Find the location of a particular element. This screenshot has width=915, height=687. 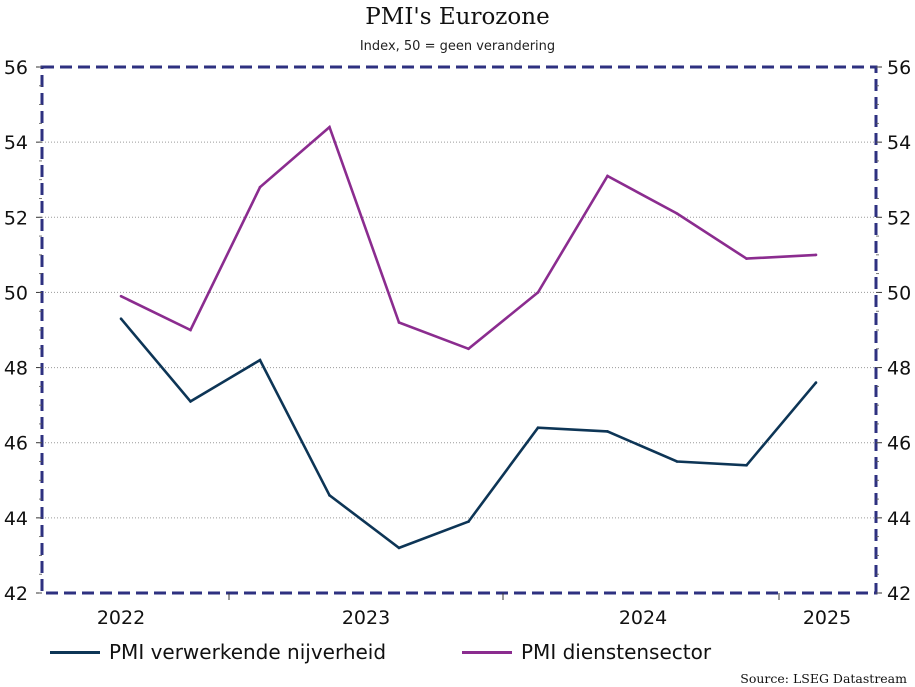

xtick-label-2023: 2023 is located at coordinates (366, 618).